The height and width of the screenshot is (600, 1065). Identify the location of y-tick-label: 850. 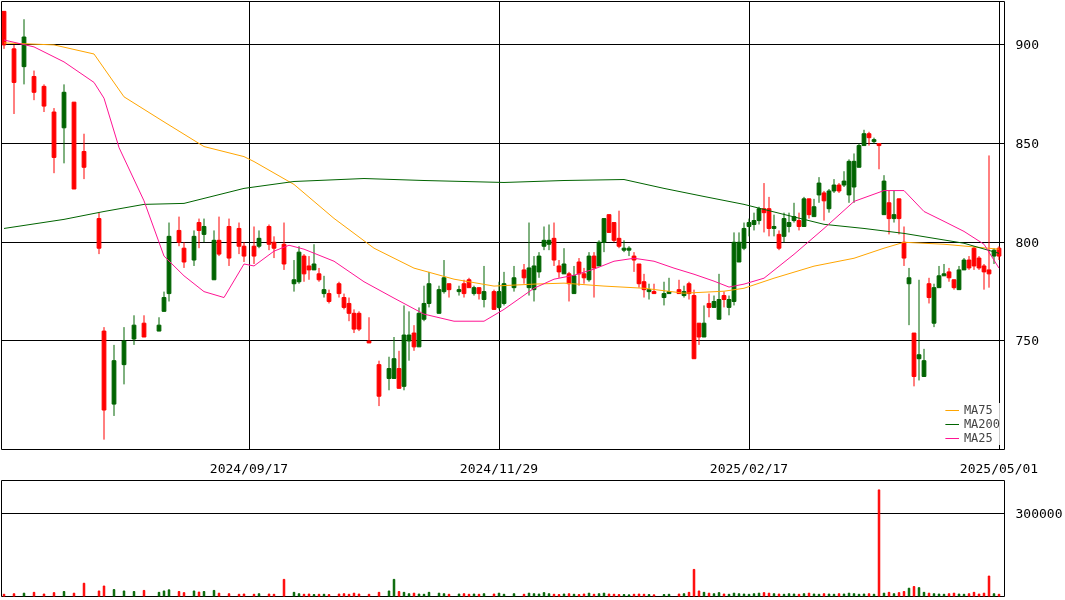
(1027, 144).